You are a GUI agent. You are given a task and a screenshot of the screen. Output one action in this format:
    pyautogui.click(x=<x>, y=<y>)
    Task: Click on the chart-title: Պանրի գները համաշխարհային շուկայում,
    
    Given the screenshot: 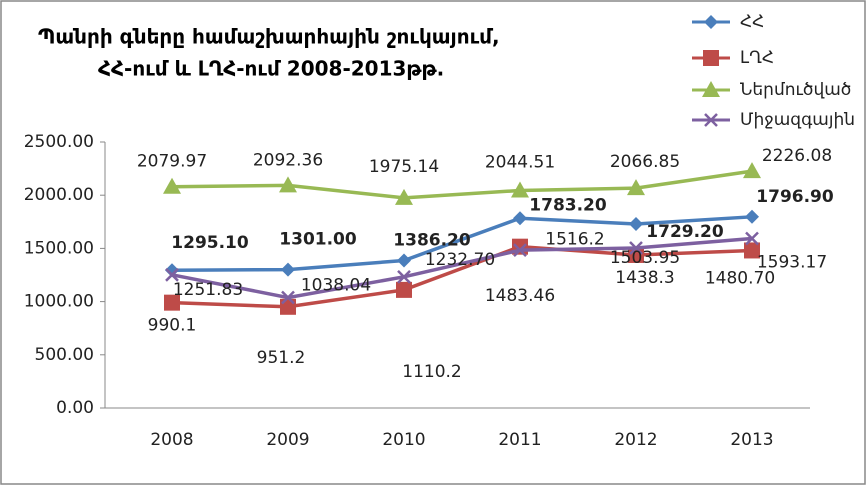 What is the action you would take?
    pyautogui.click(x=269, y=37)
    